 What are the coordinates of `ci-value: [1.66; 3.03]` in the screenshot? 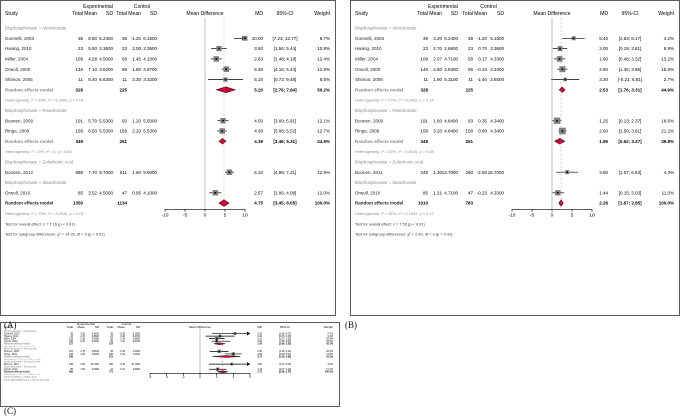 It's located at (285, 344).